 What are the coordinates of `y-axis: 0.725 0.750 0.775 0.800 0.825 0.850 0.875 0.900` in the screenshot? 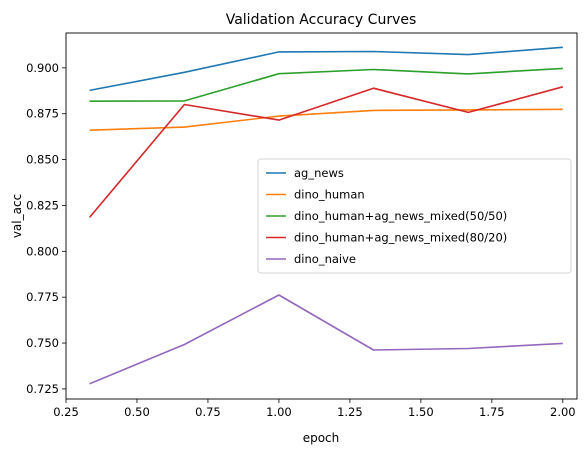 It's located at (46, 228).